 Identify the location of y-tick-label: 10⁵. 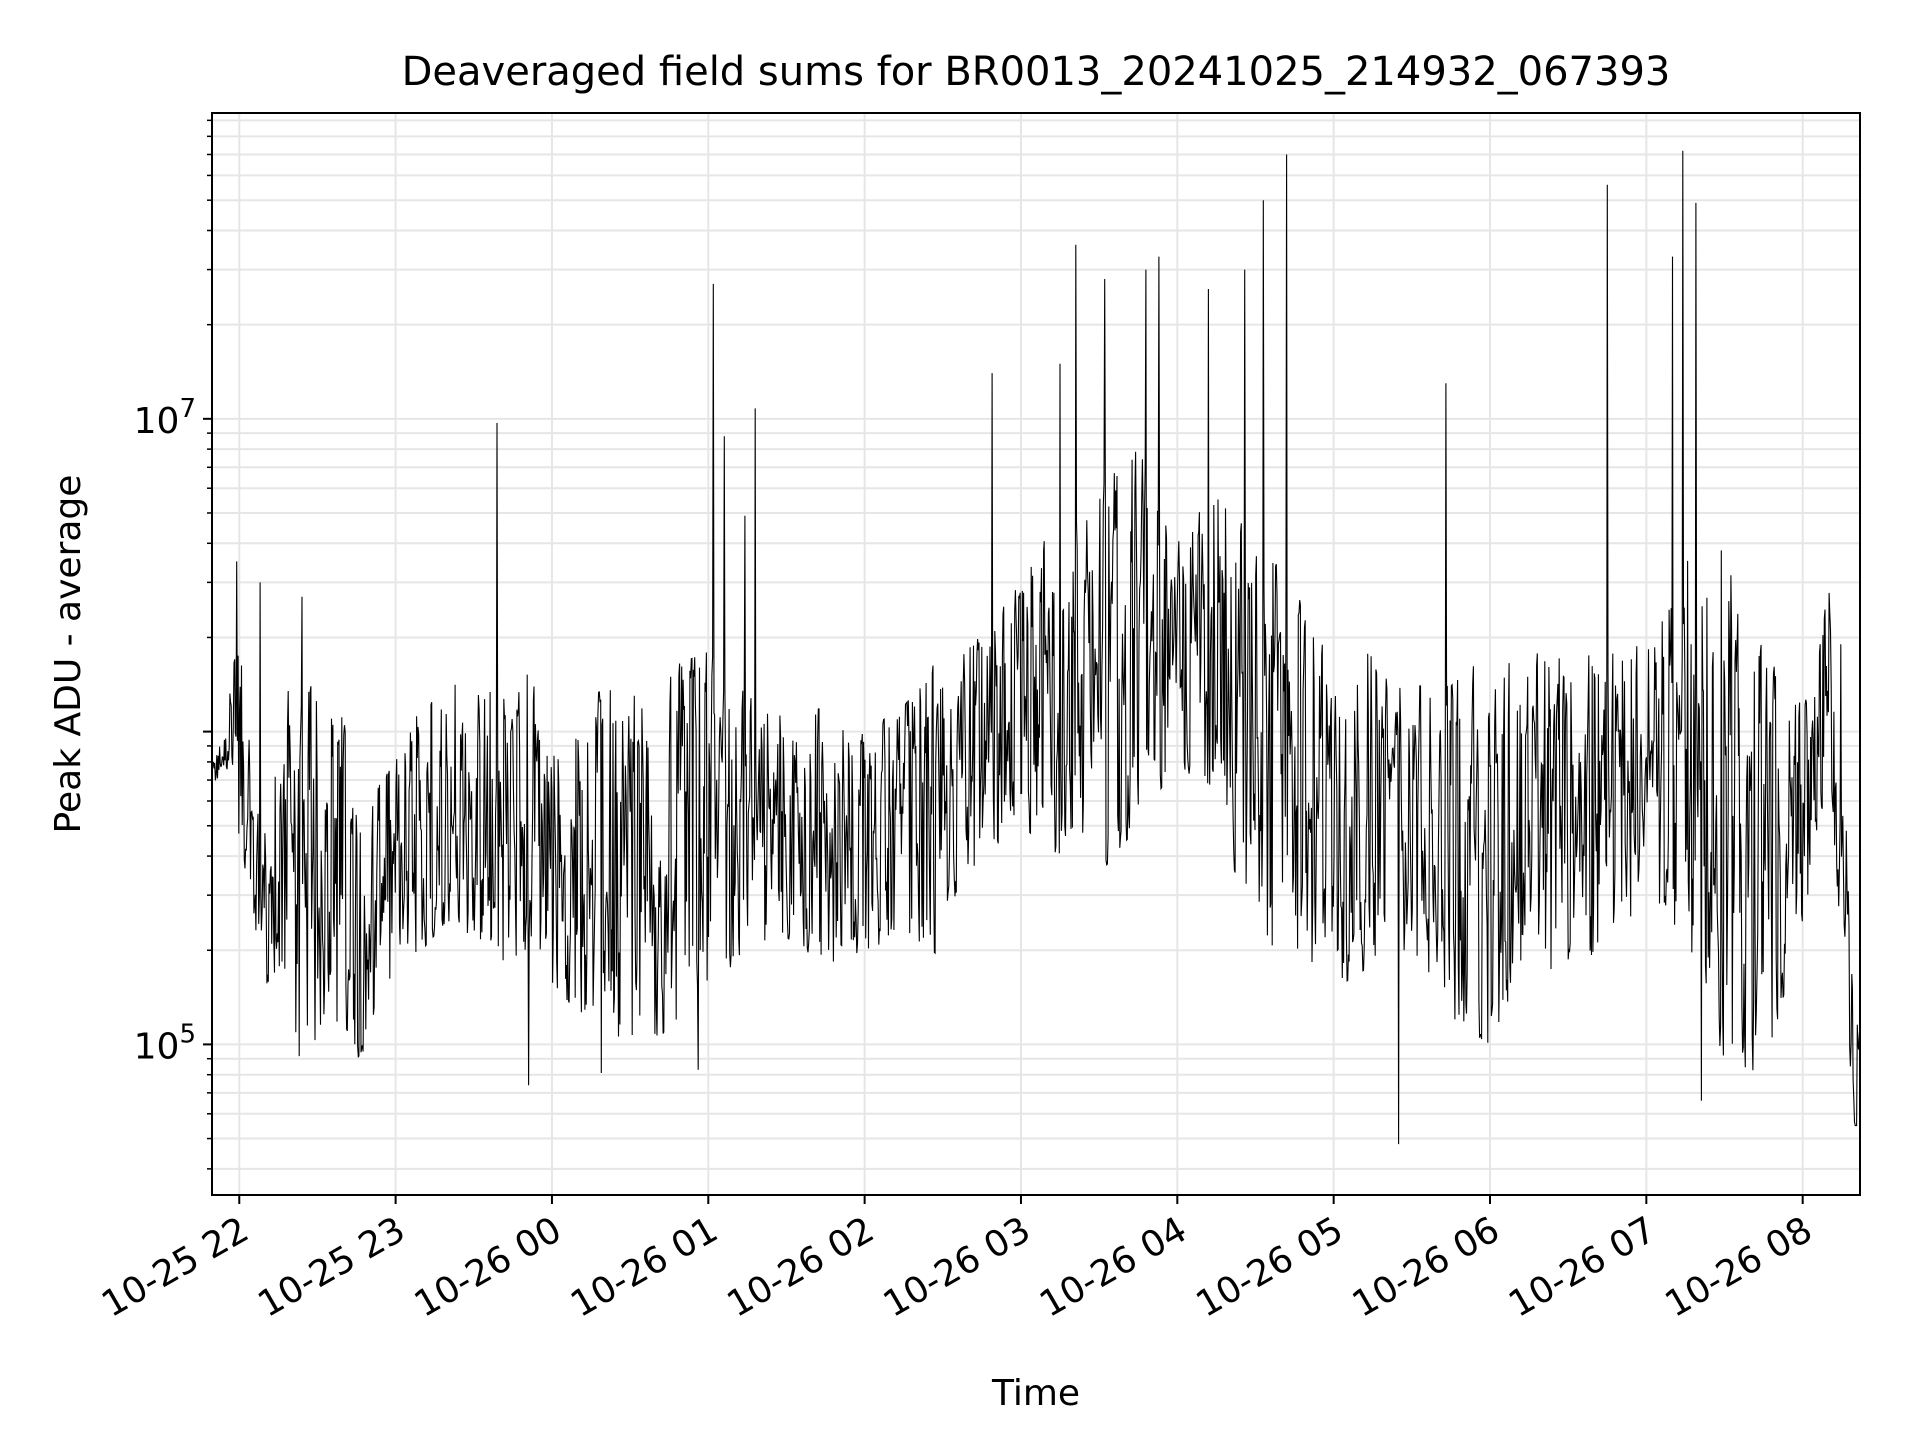
(165, 1043).